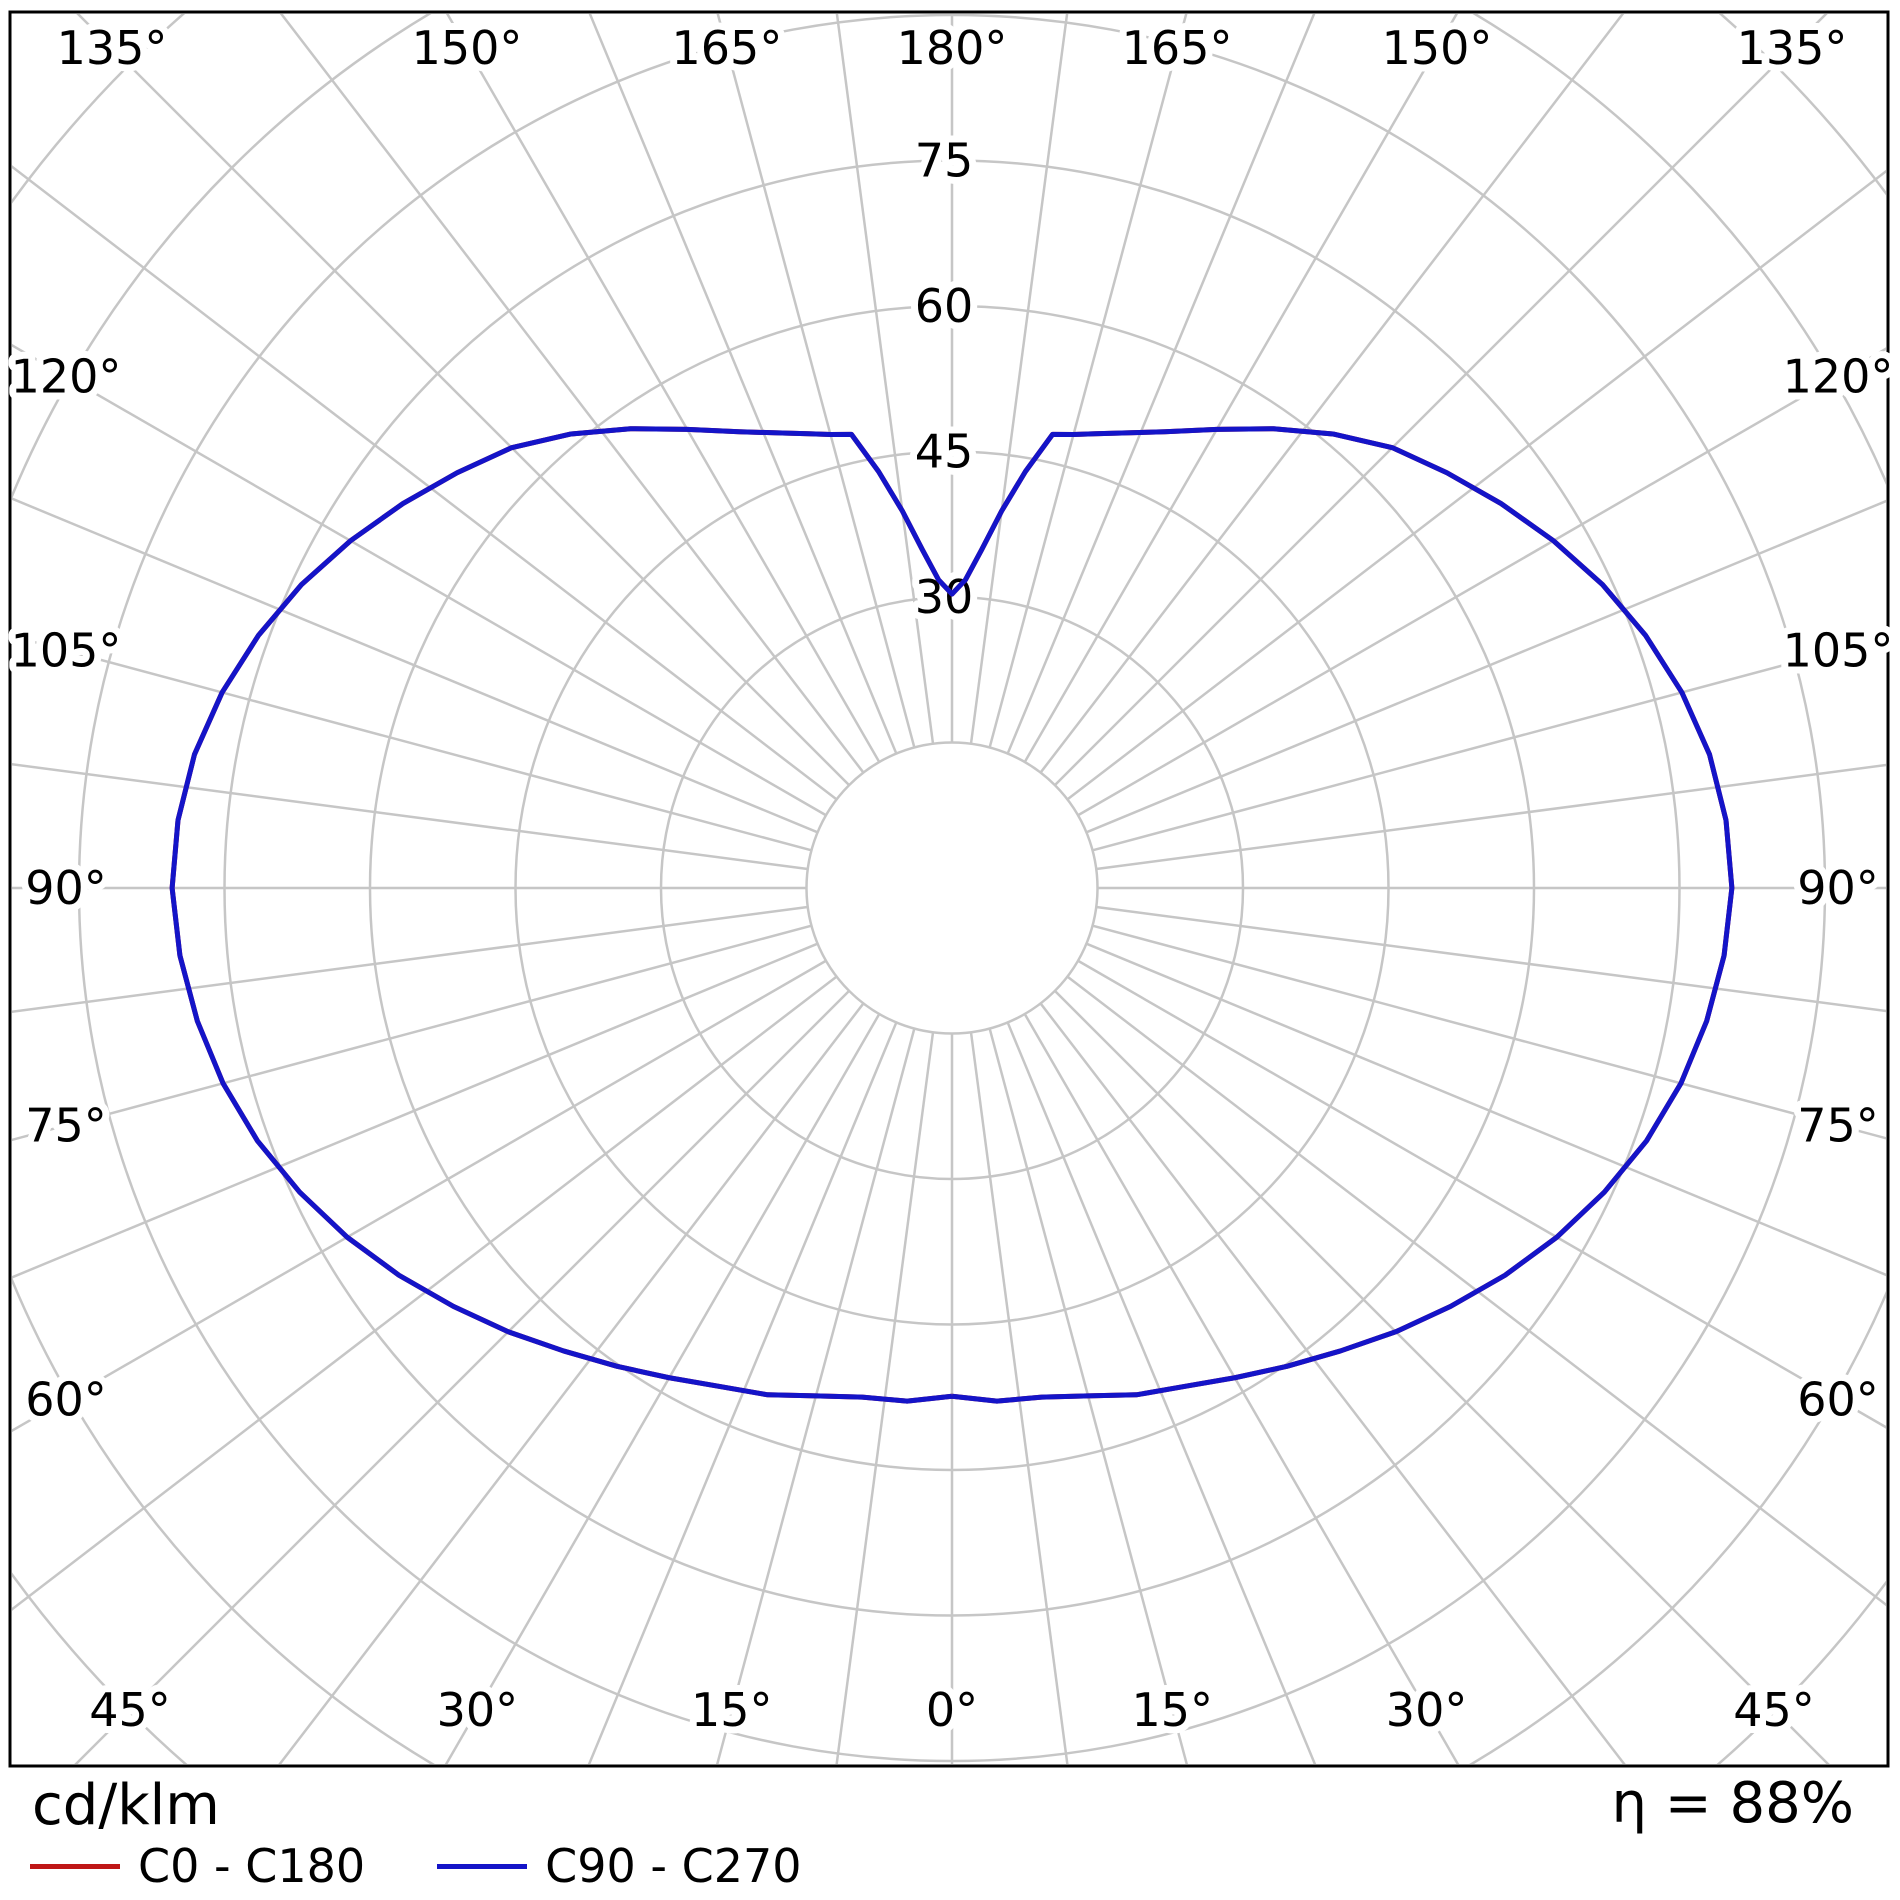 The width and height of the screenshot is (1900, 1900). What do you see at coordinates (673, 1866) in the screenshot?
I see `legend-label-c90: C90 - C270` at bounding box center [673, 1866].